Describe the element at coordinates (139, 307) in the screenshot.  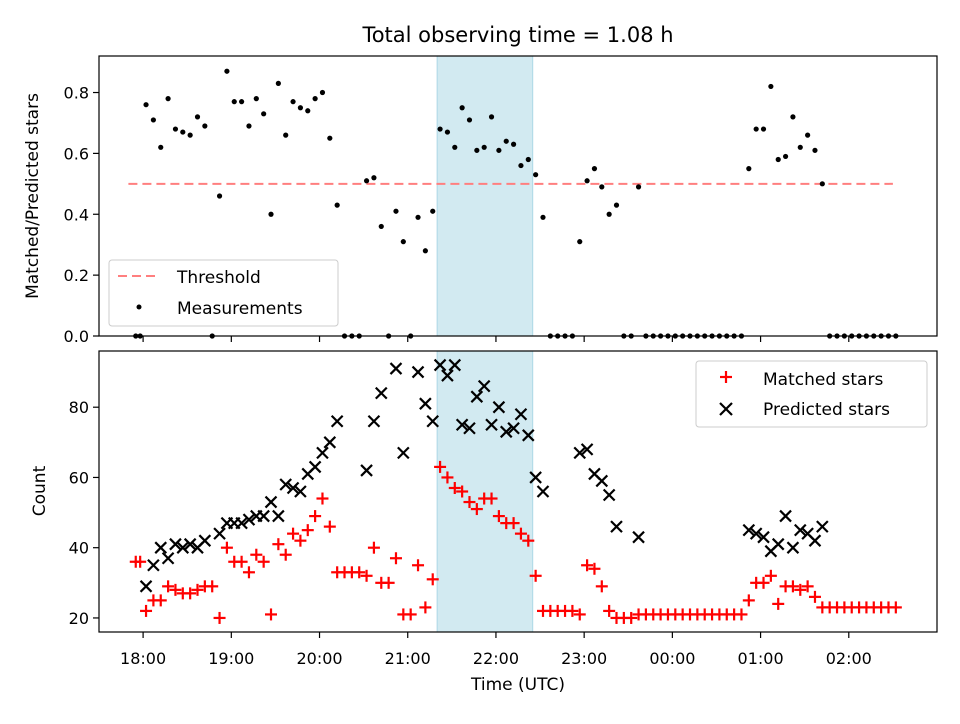
I see `legend-measurement-marker` at that location.